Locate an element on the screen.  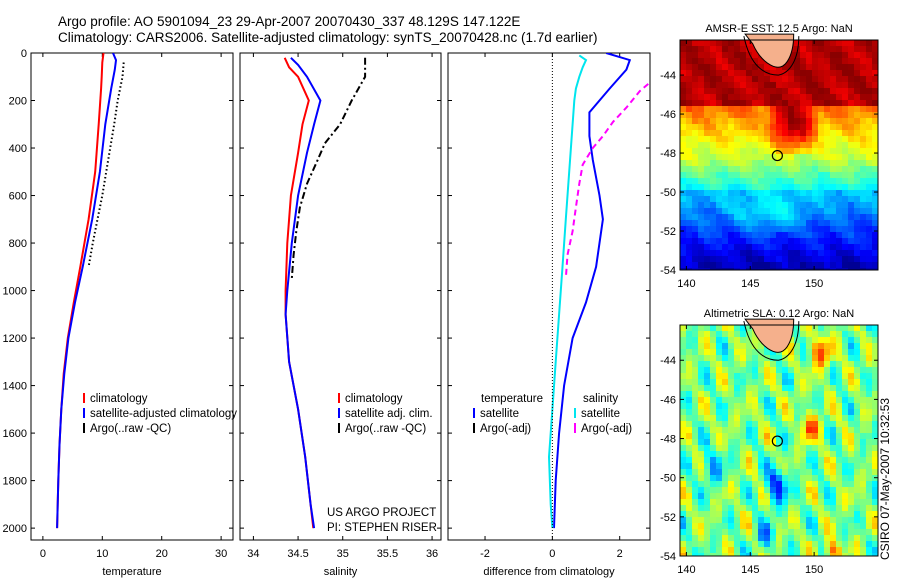
x-axis-label: difference from climatology is located at coordinates (549, 572).